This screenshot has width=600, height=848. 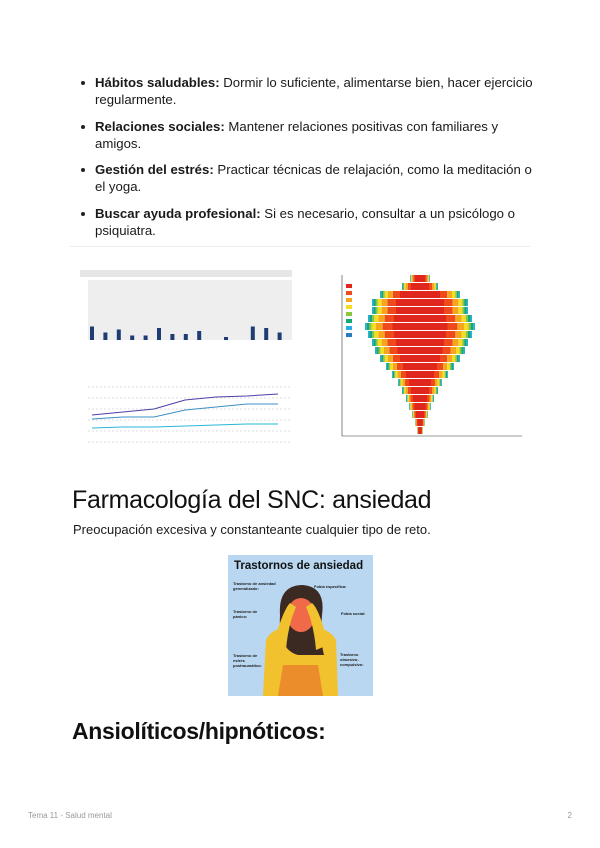 What do you see at coordinates (299, 566) in the screenshot?
I see `infographic-title: Trastornos de ansiedad` at bounding box center [299, 566].